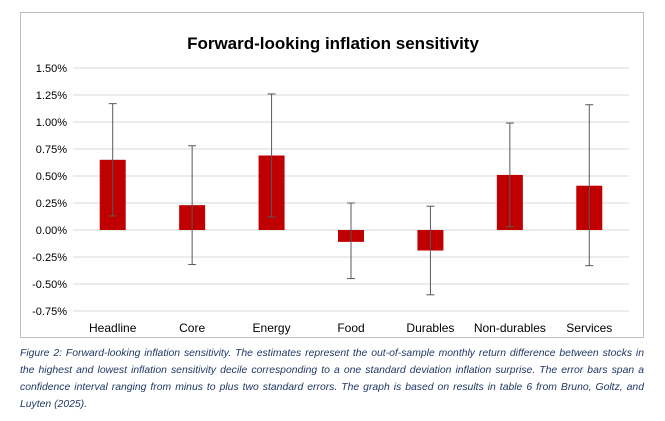 This screenshot has width=665, height=421. Describe the element at coordinates (430, 328) in the screenshot. I see `x-category-label: Durables` at that location.